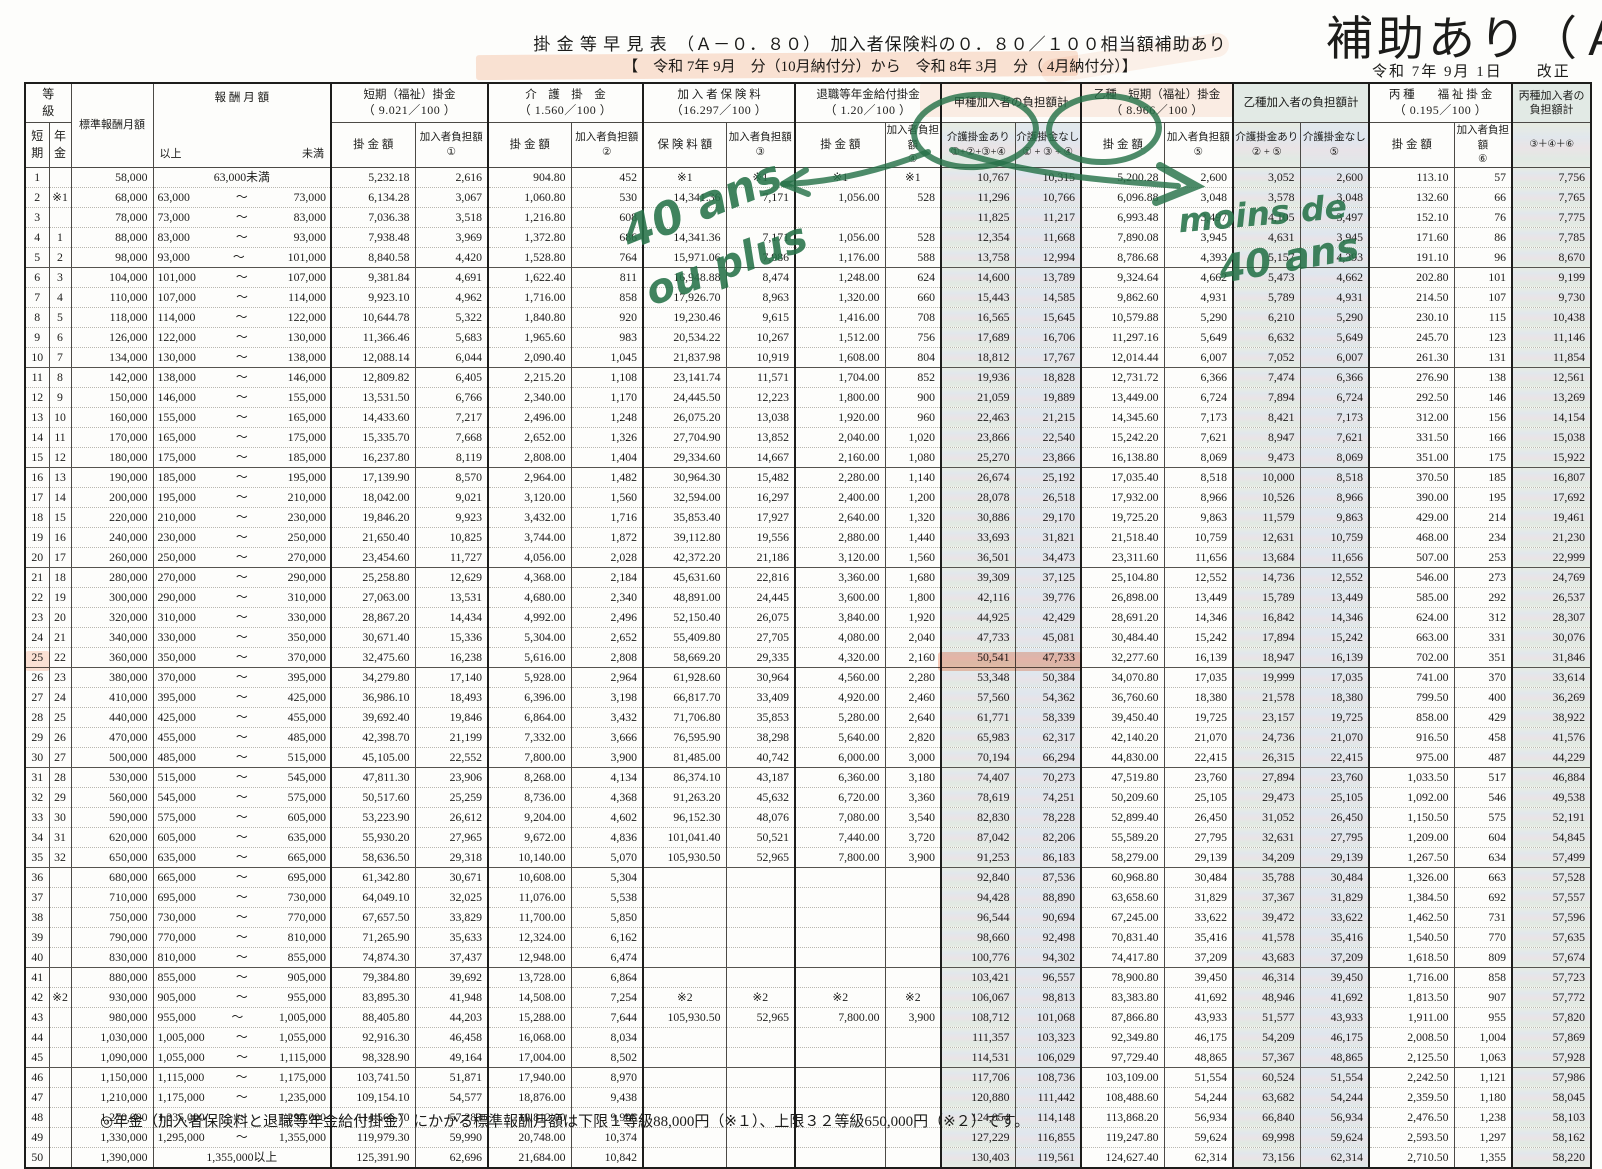 This screenshot has height=1169, width=1602. Describe the element at coordinates (373, 277) in the screenshot. I see `cell: 9,381.84` at that location.